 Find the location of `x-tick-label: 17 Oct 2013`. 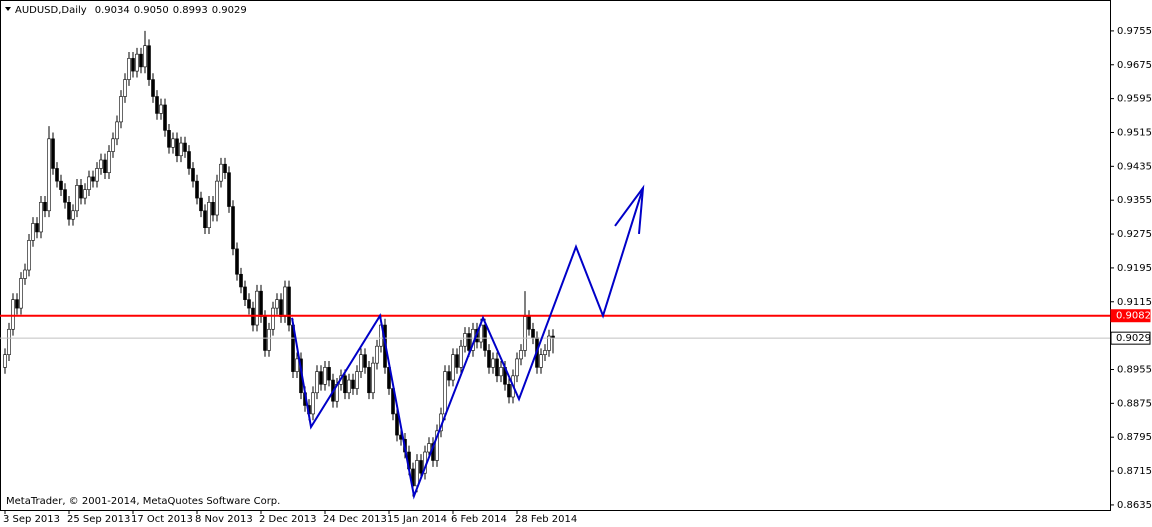

x-tick-label: 17 Oct 2013 is located at coordinates (162, 519).